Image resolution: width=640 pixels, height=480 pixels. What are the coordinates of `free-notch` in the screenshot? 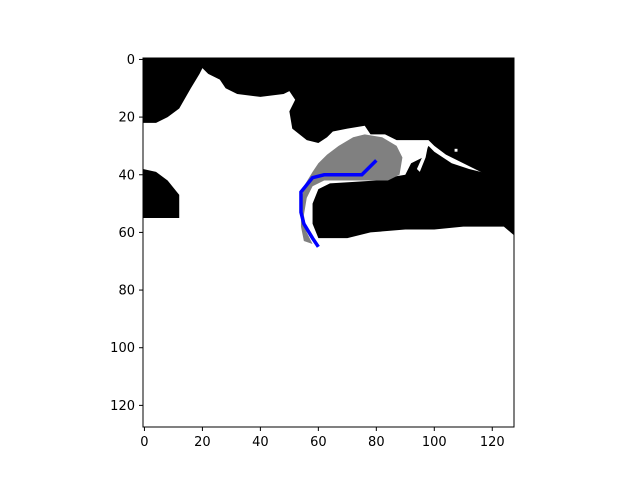 It's located at (422, 157).